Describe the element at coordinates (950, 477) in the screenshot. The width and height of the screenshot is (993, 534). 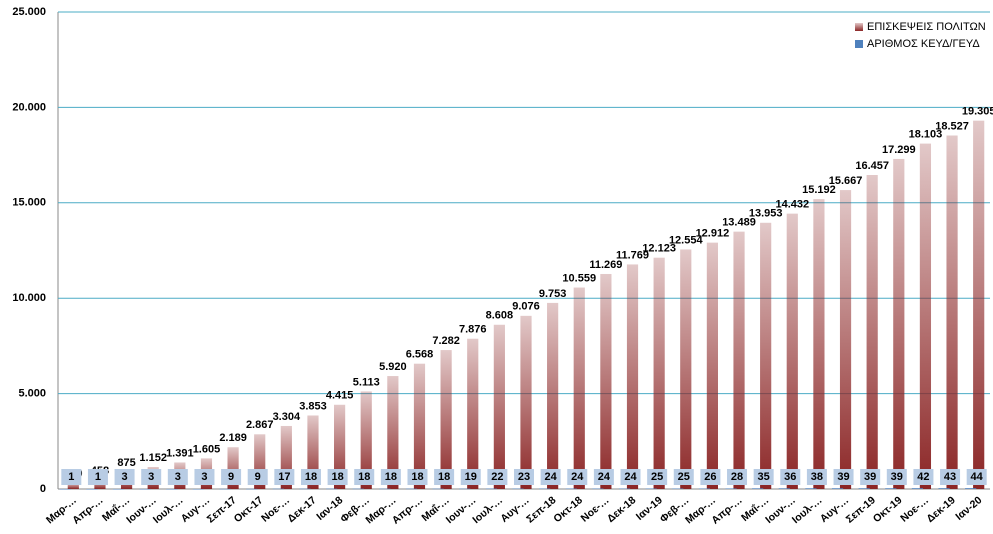
I see `value-label: 43` at that location.